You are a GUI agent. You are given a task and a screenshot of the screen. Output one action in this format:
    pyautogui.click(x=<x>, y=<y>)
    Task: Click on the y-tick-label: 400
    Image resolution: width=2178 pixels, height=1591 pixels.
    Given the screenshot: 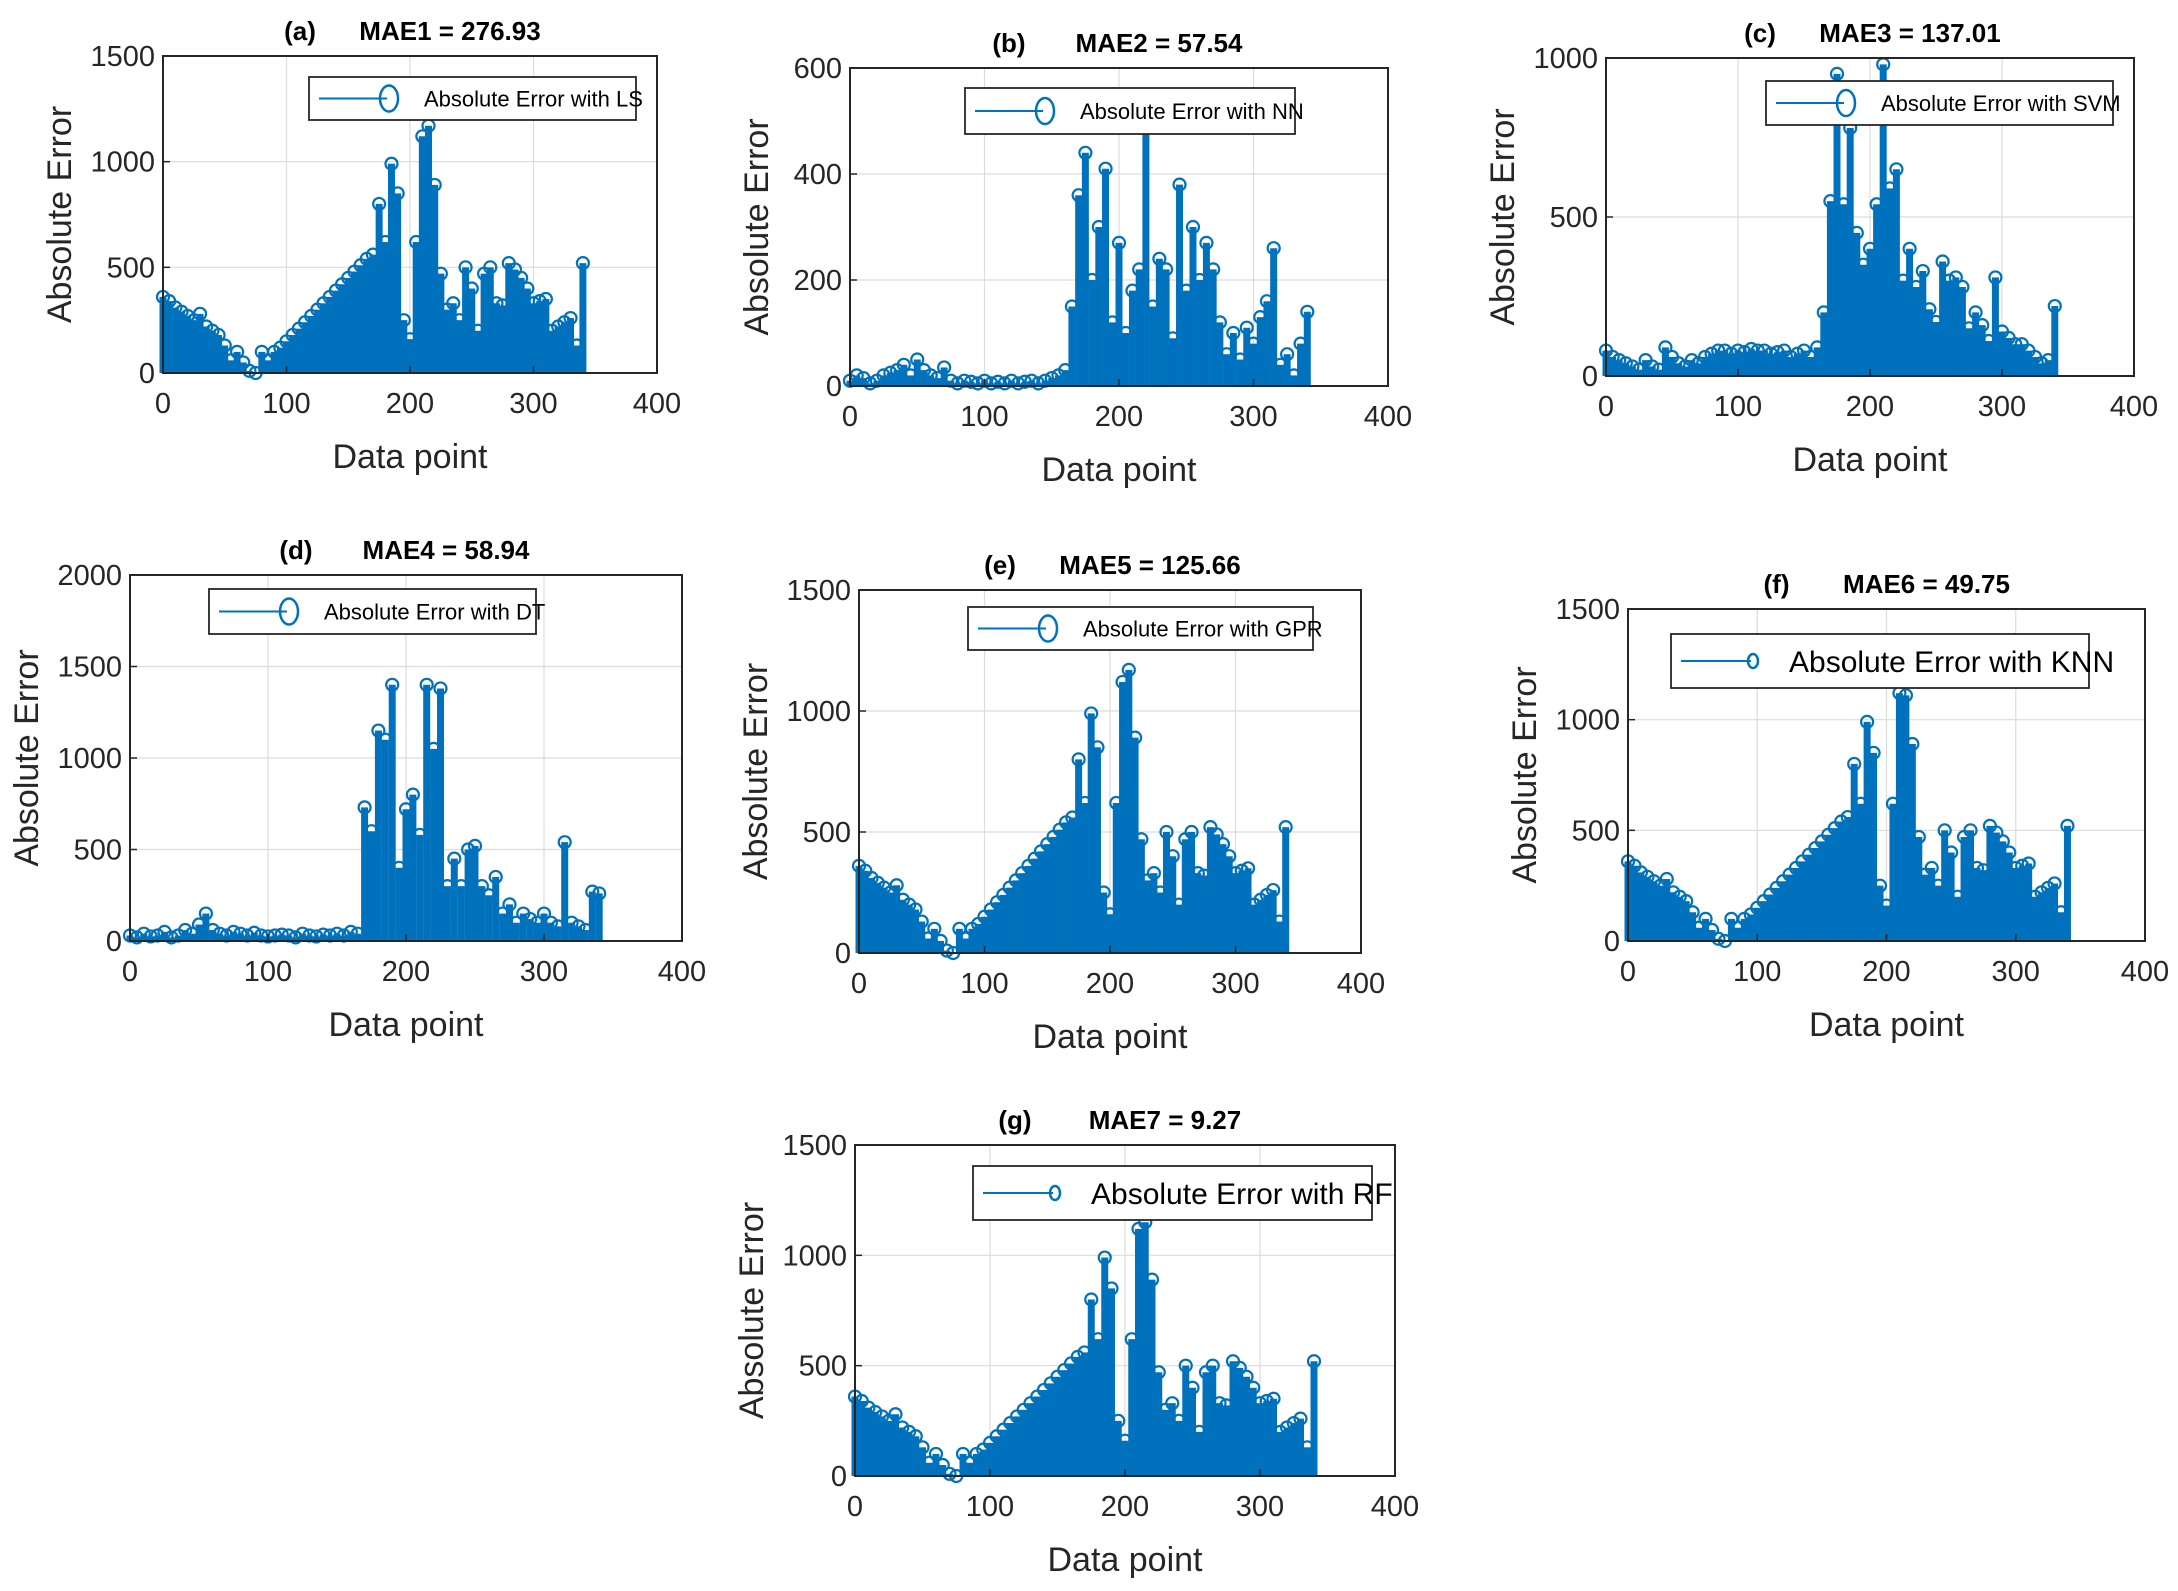 What is the action you would take?
    pyautogui.click(x=818, y=175)
    